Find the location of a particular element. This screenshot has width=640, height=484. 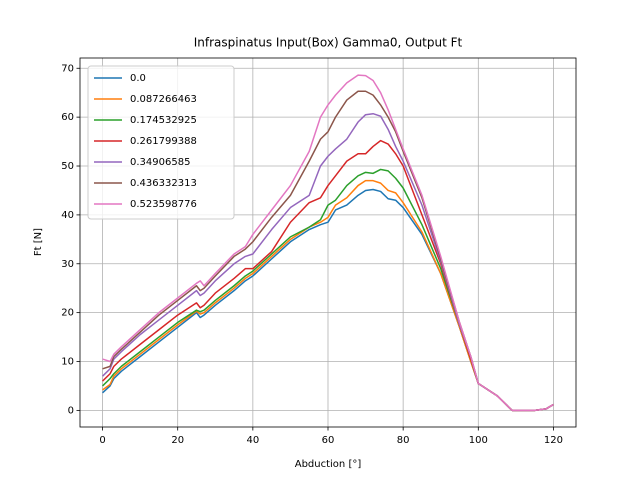

y-tick-label: 70 is located at coordinates (67, 68).